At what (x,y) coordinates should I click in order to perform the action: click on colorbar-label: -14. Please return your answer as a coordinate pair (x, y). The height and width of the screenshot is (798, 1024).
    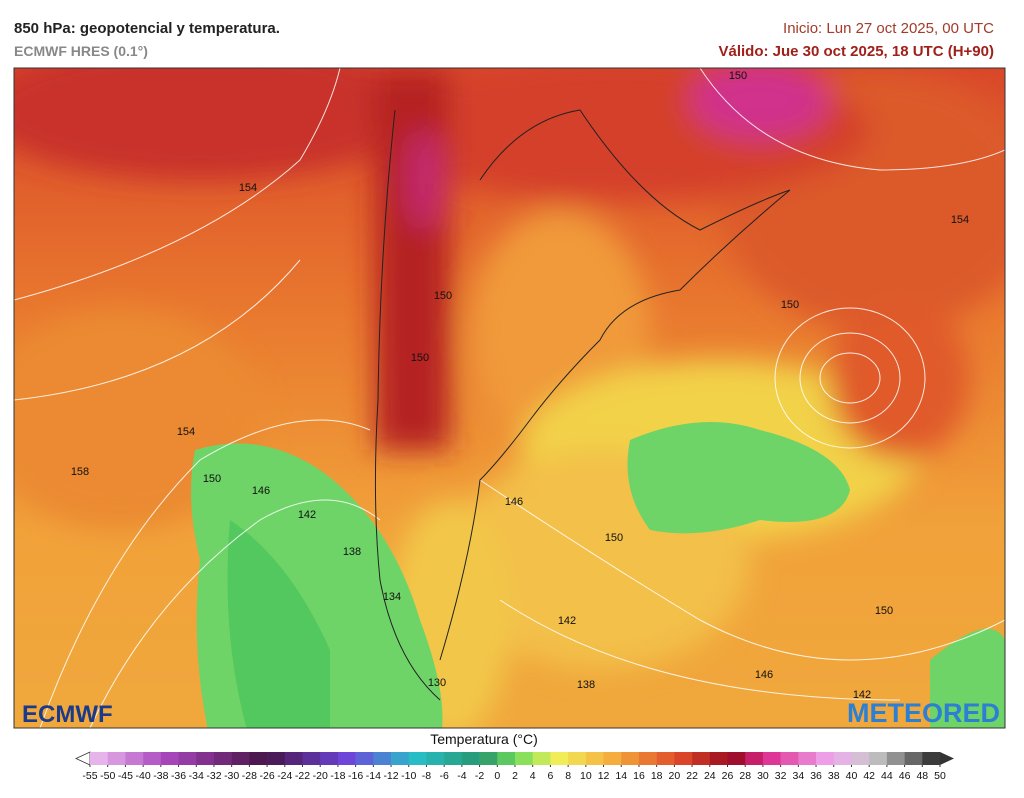
    Looking at the image, I should click on (373, 776).